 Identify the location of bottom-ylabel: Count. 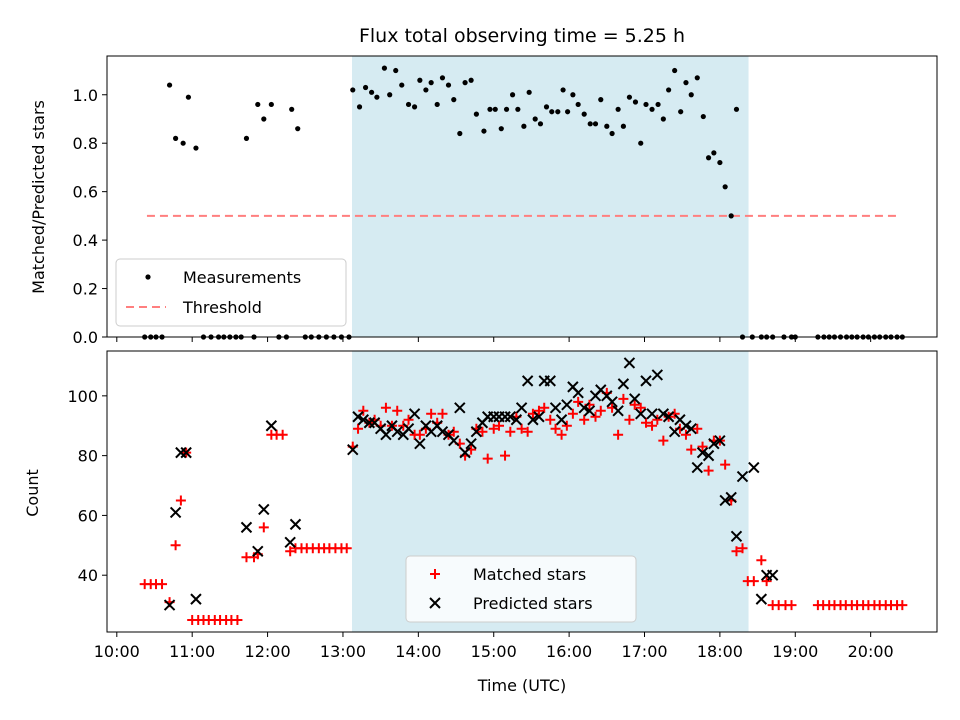
(32, 493).